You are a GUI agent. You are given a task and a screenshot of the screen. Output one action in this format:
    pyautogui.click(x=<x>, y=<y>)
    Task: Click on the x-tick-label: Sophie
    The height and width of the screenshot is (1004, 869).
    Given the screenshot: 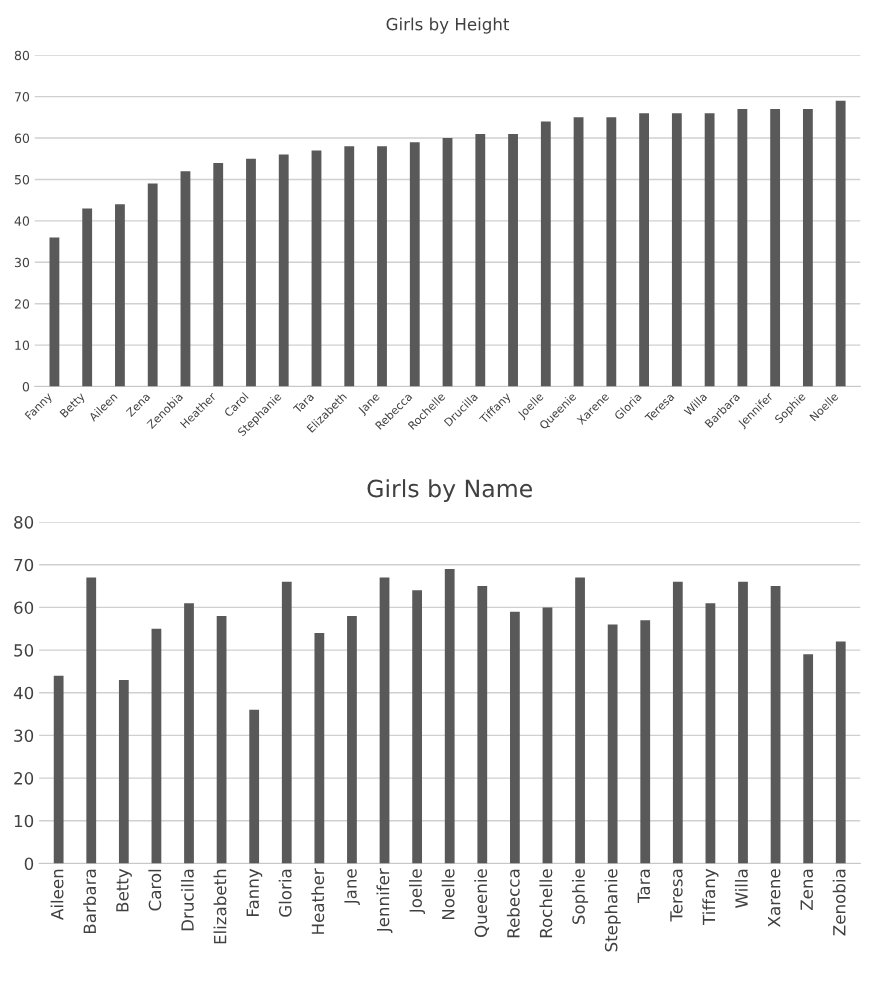 What is the action you would take?
    pyautogui.click(x=580, y=897)
    